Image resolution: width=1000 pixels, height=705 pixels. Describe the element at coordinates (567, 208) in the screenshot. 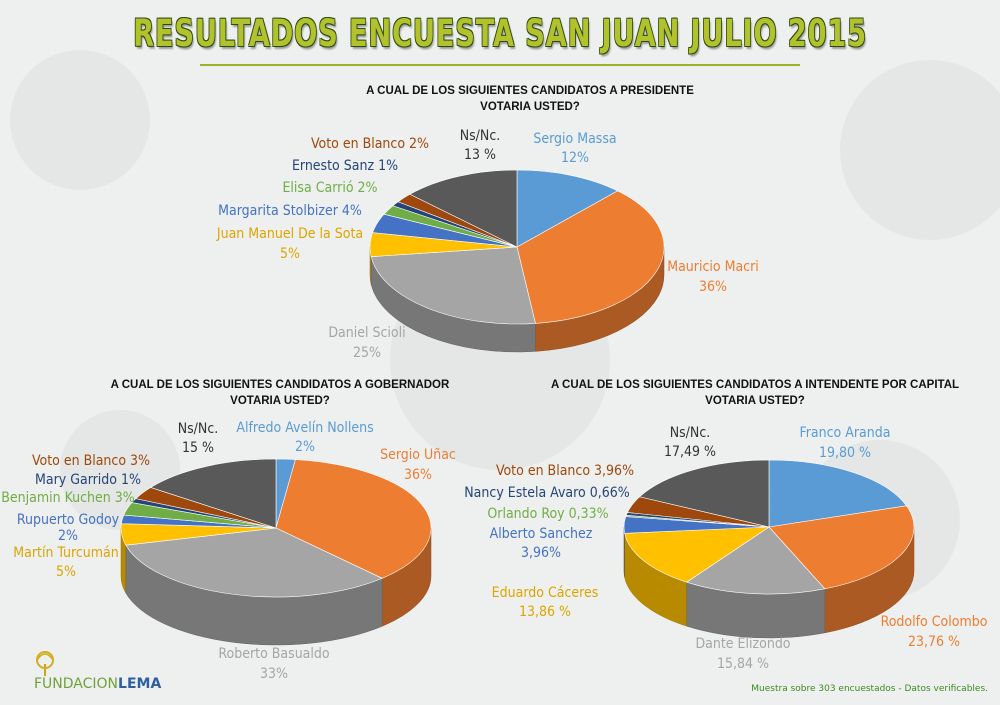

I see `pie-slice-sergio-massa` at that location.